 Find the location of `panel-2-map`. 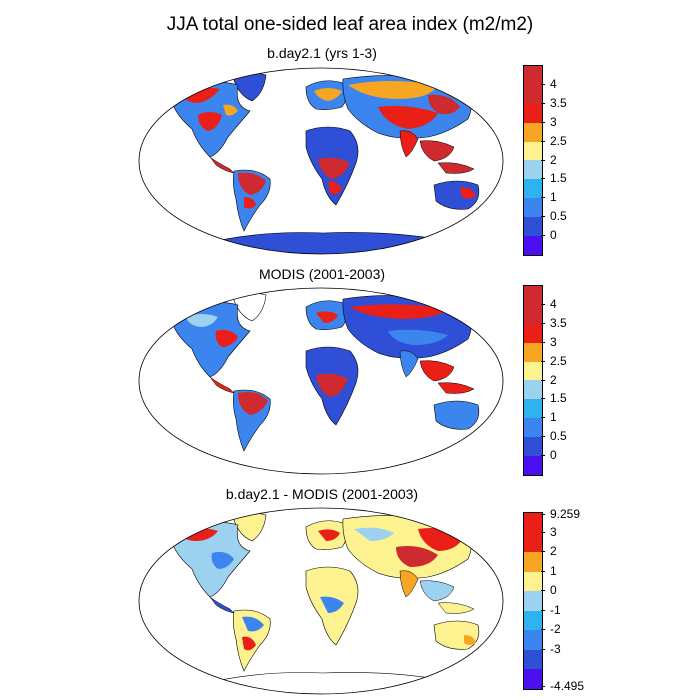

panel-2-map is located at coordinates (321, 381).